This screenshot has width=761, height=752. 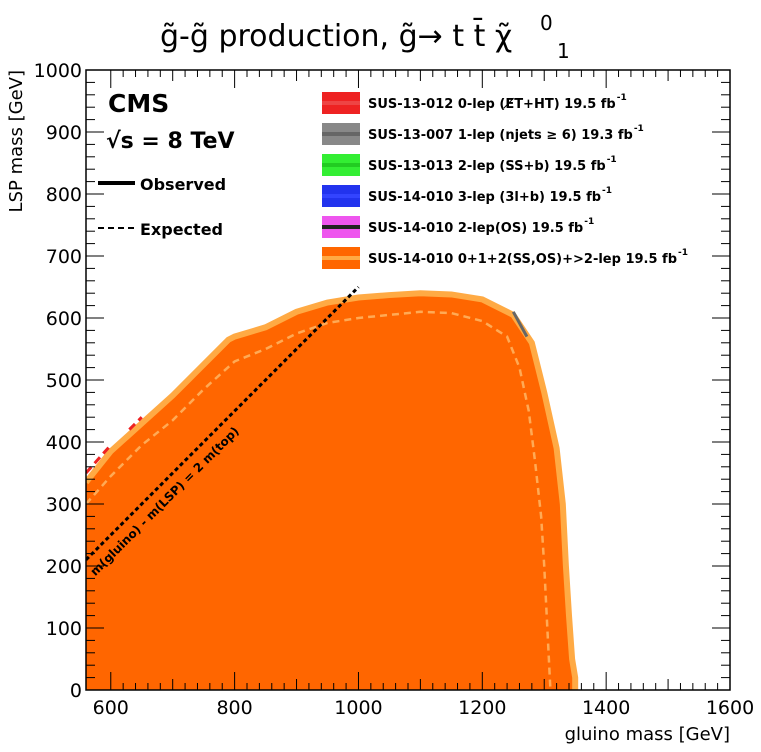 What do you see at coordinates (522, 259) in the screenshot?
I see `legend-label: SUS-14-010 0+1+2(SS,OS)+>2-lep 19.5 fb` at bounding box center [522, 259].